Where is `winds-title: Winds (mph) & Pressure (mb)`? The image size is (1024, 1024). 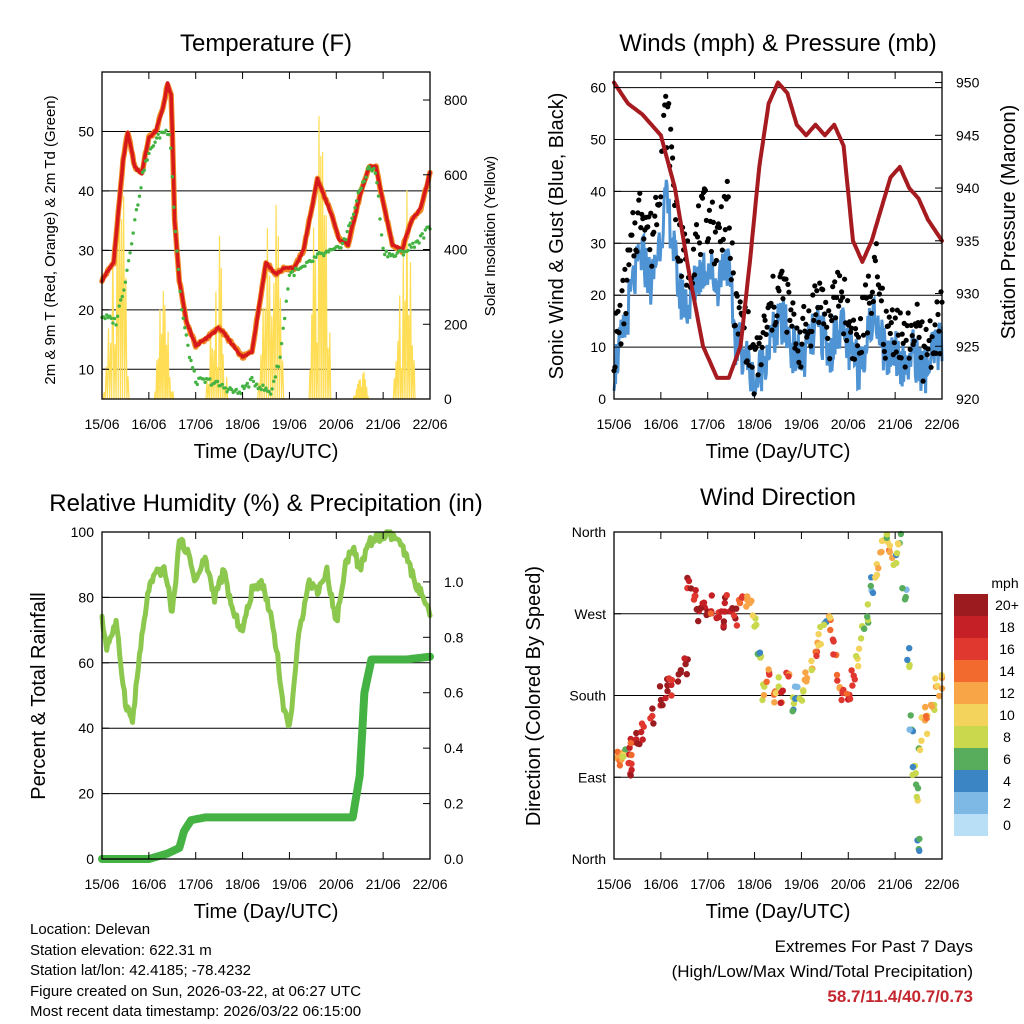
winds-title: Winds (mph) & Pressure (mb) is located at coordinates (777, 43).